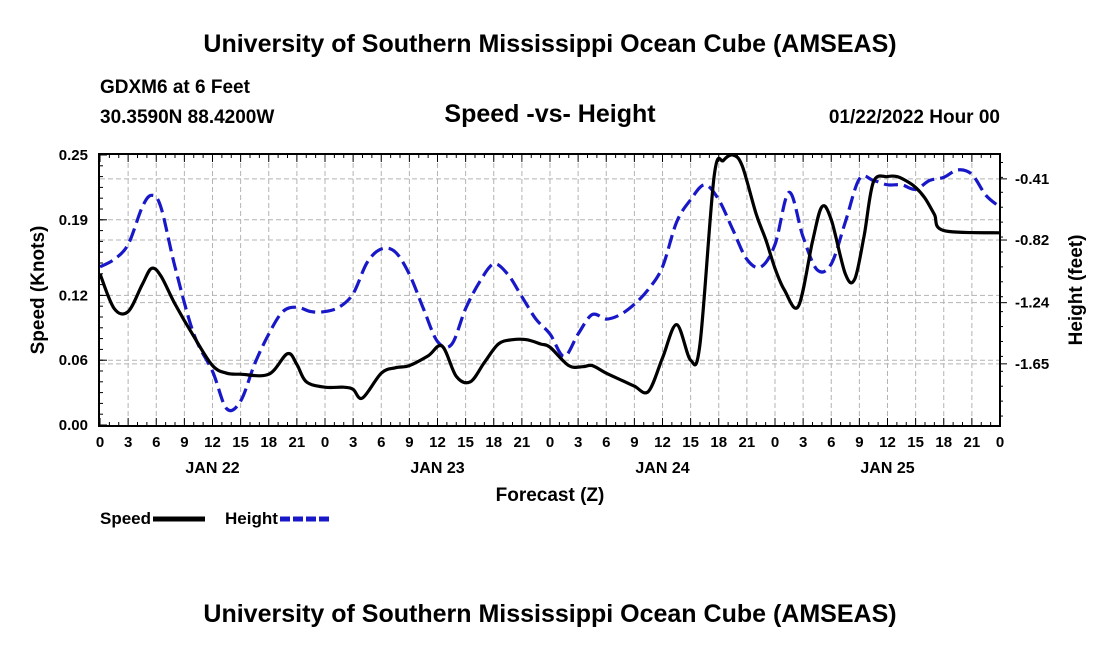  What do you see at coordinates (73, 425) in the screenshot?
I see `y-tick-label: 0.00` at bounding box center [73, 425].